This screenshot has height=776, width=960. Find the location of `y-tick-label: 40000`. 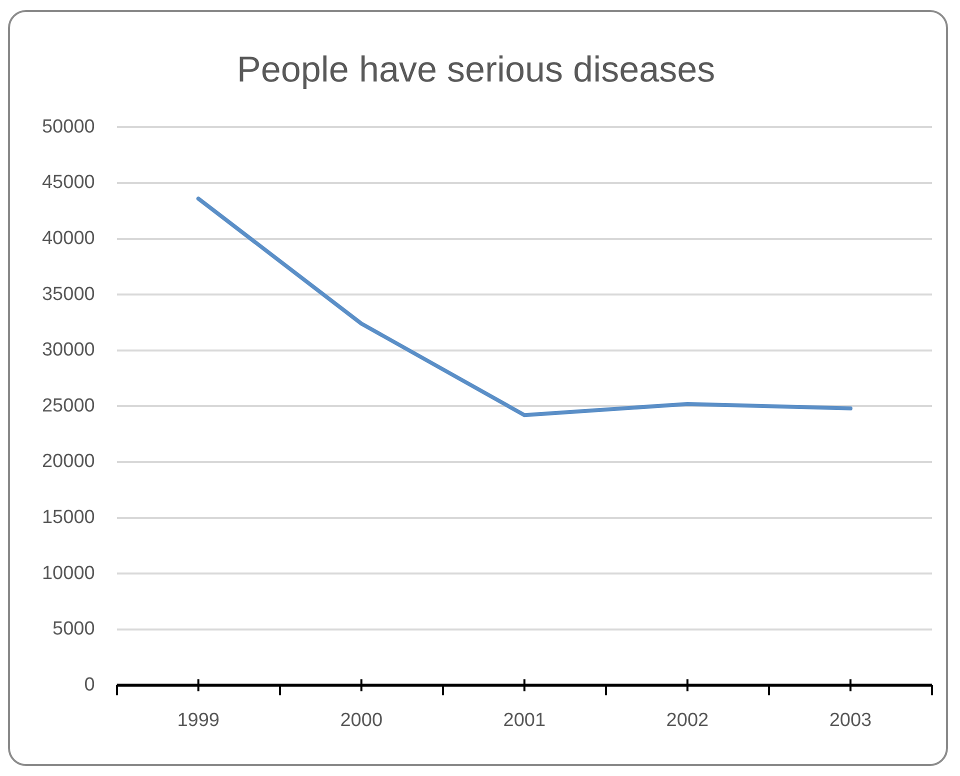

y-tick-label: 40000 is located at coordinates (68, 239).